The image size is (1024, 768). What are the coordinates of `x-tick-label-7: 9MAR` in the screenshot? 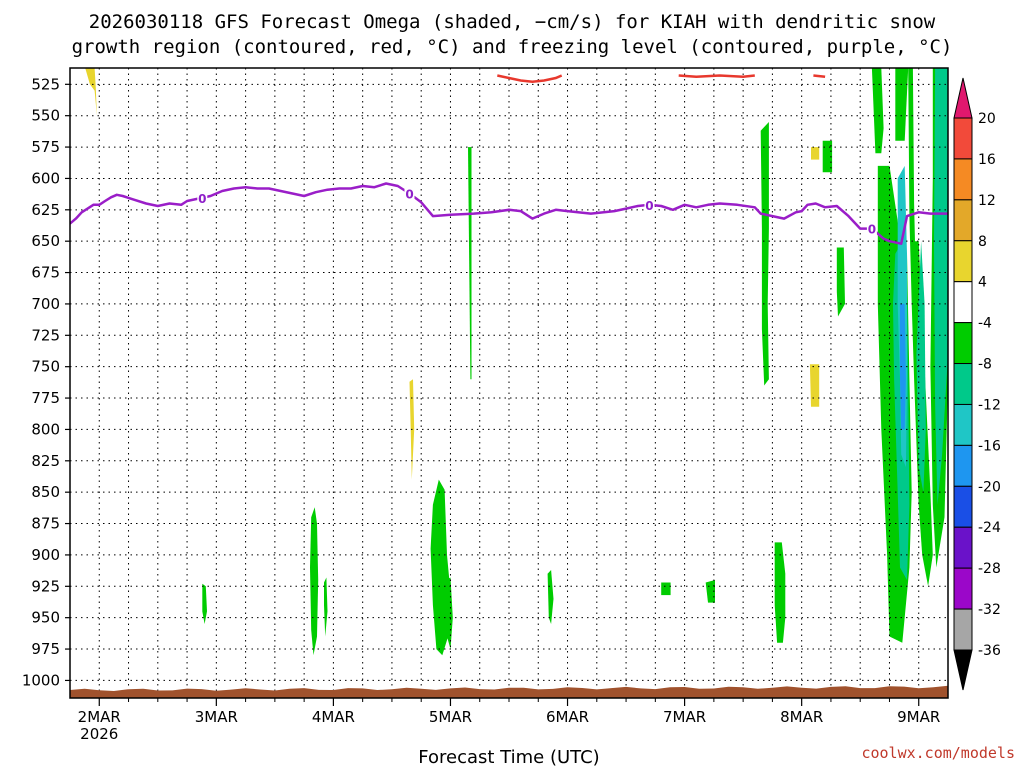 It's located at (918, 717).